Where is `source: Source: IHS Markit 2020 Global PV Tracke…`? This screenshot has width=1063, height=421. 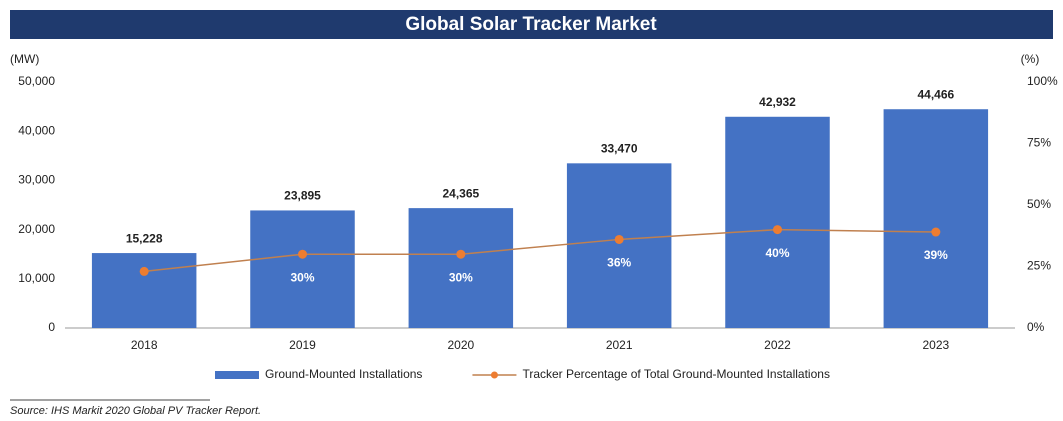 source: Source: IHS Markit 2020 Global PV Tracke… is located at coordinates (135, 411).